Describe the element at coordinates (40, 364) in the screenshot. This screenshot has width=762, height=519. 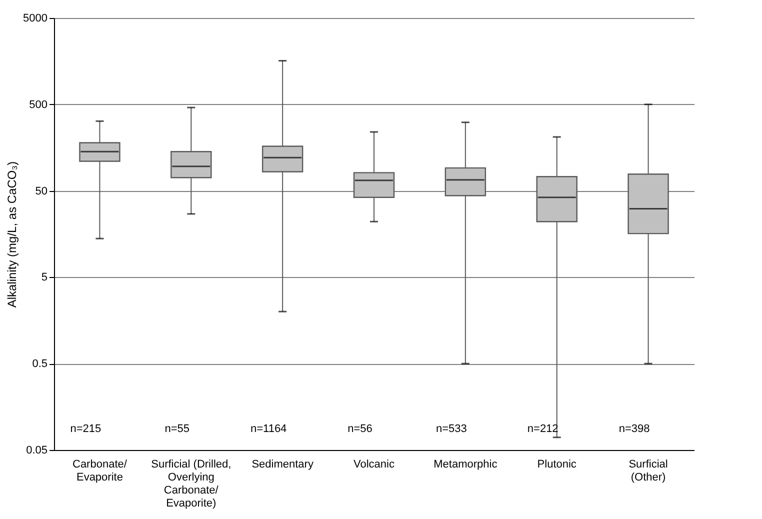
I see `y-tick-label: 0.5` at that location.